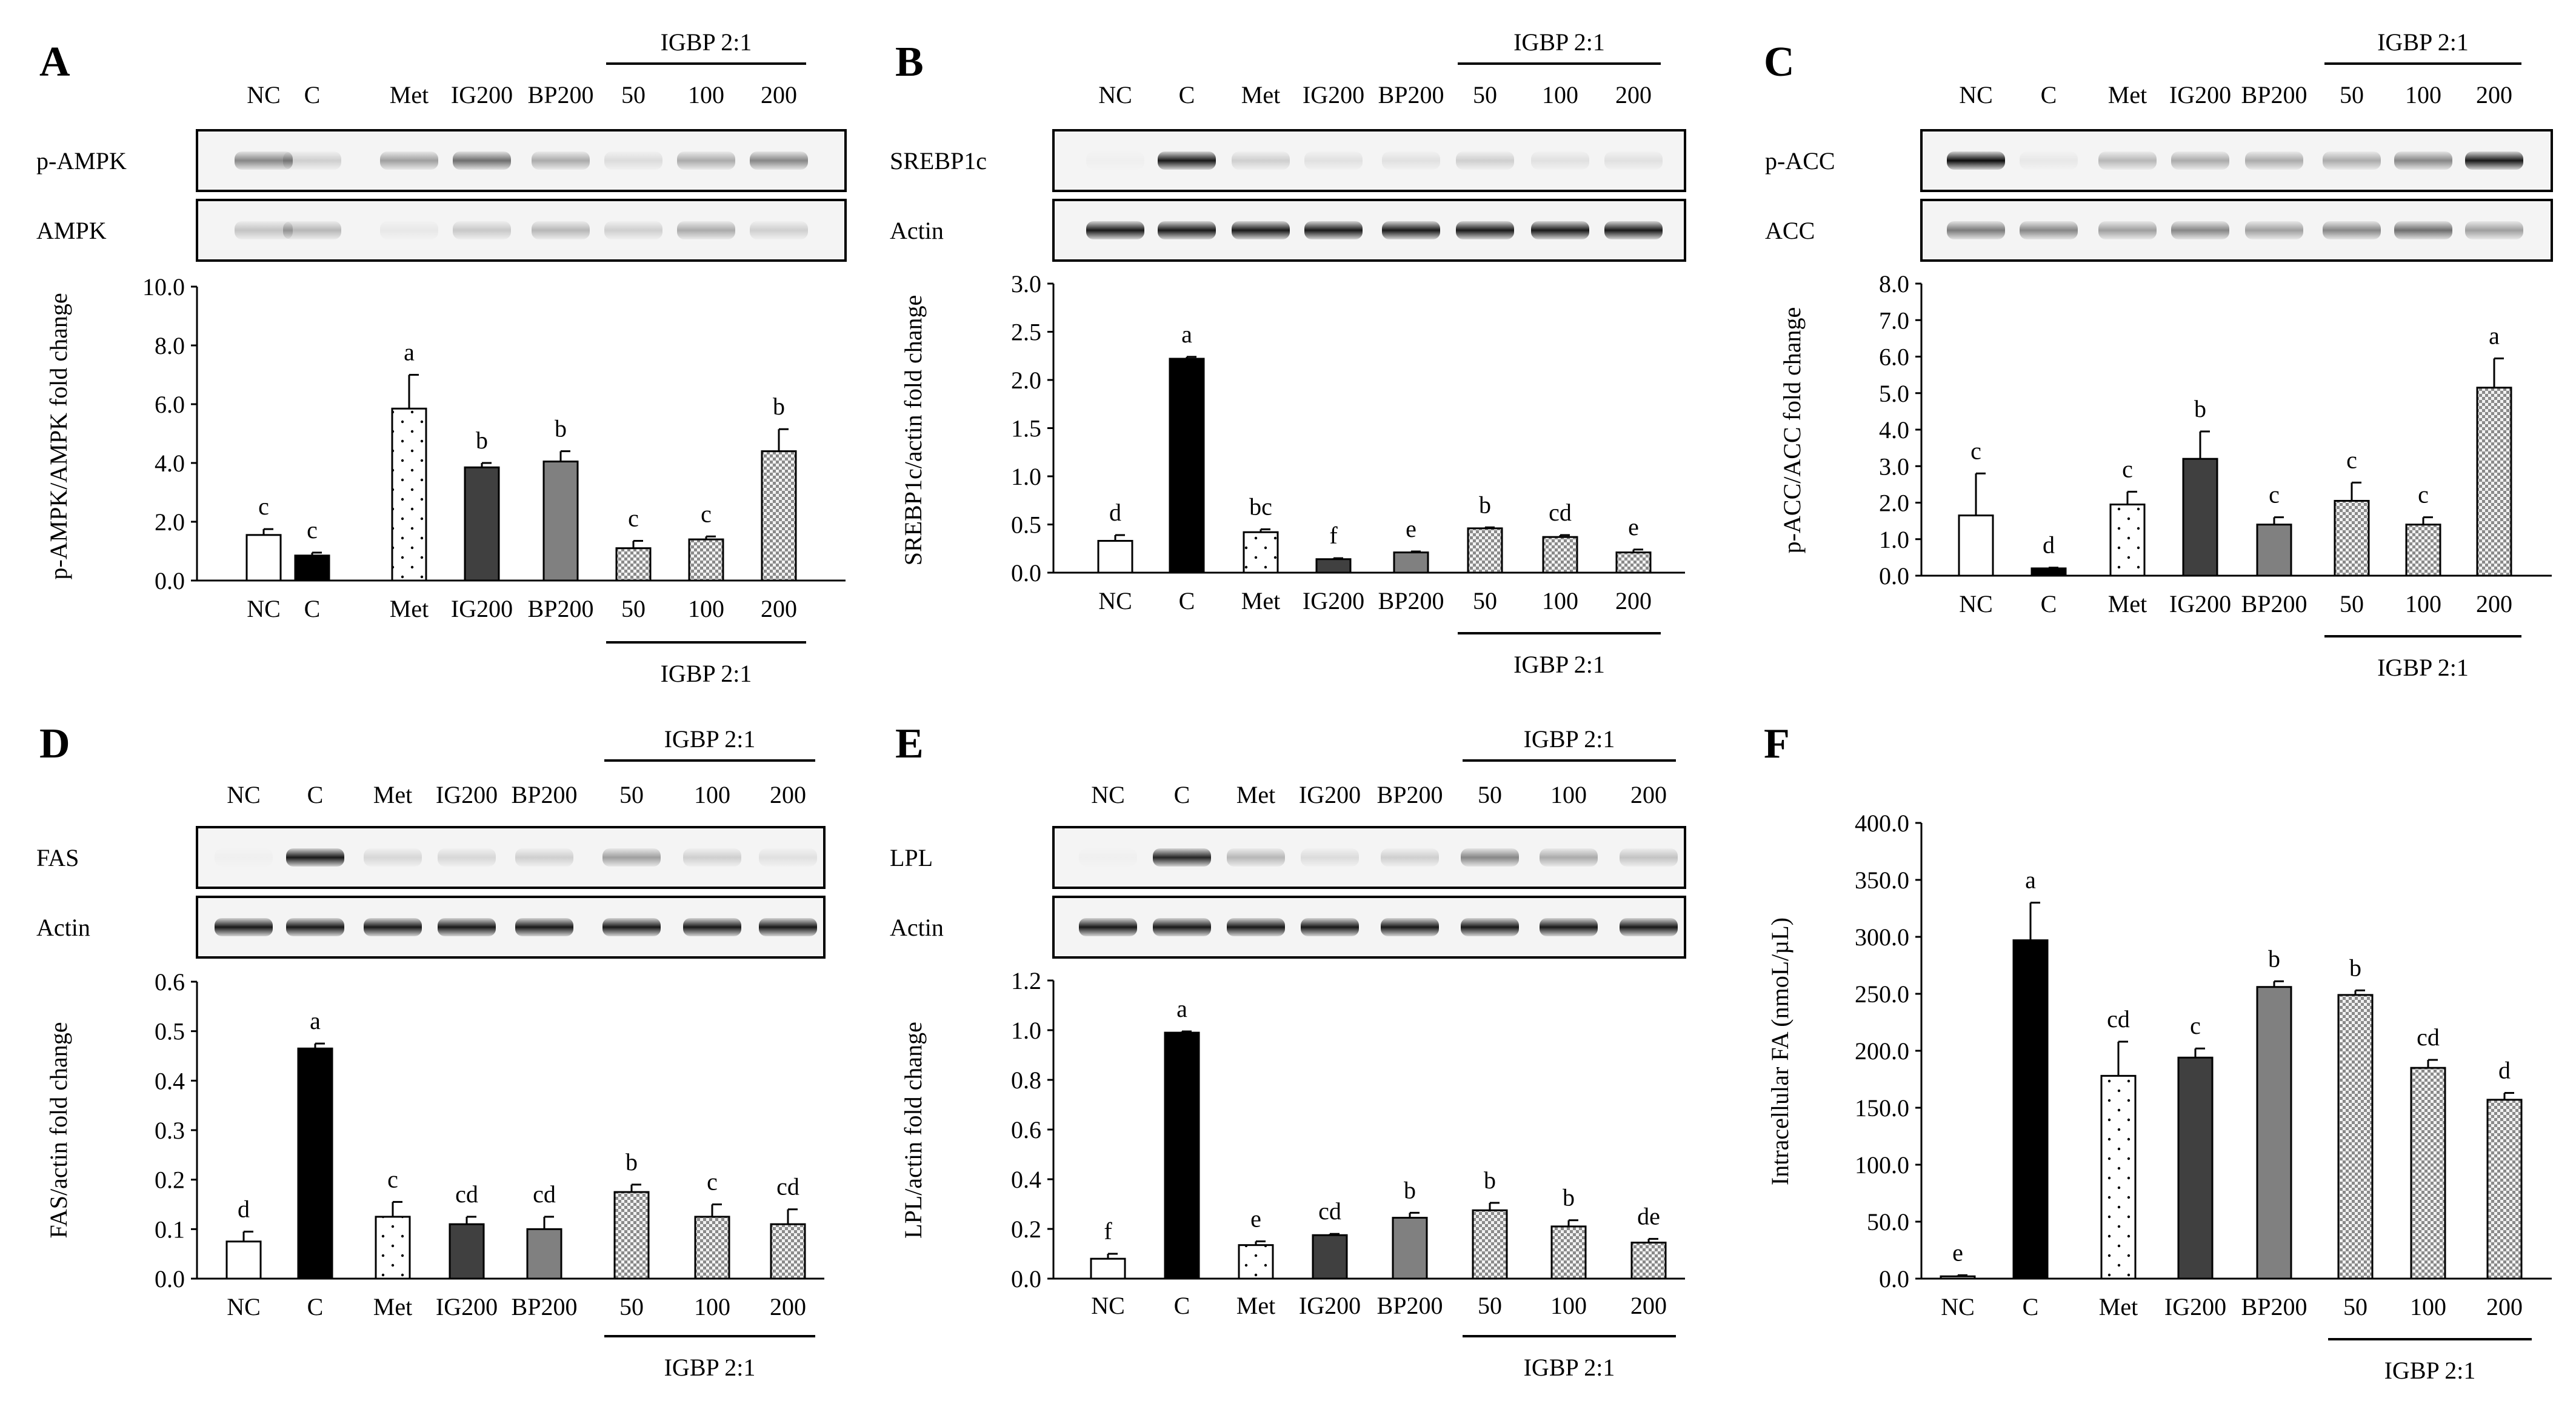 The width and height of the screenshot is (2576, 1418). What do you see at coordinates (1115, 557) in the screenshot?
I see `bar-nc` at bounding box center [1115, 557].